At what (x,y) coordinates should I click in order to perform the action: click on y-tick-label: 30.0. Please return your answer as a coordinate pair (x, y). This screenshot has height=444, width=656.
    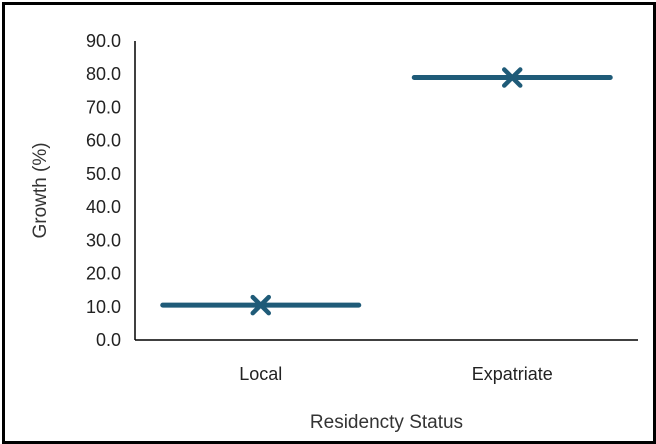
    Looking at the image, I should click on (103, 240).